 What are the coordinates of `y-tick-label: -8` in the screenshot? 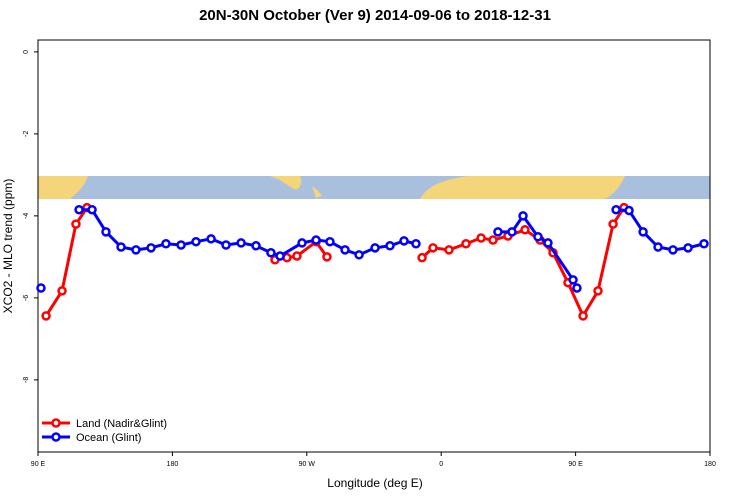 It's located at (26, 380).